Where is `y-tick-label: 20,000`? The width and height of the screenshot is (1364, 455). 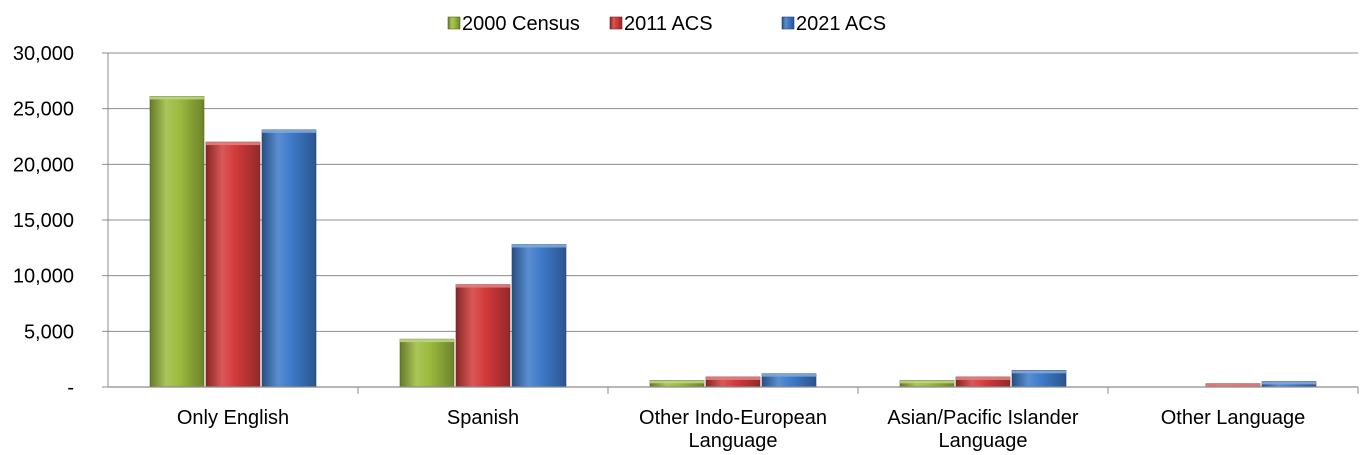
y-tick-label: 20,000 is located at coordinates (43, 165).